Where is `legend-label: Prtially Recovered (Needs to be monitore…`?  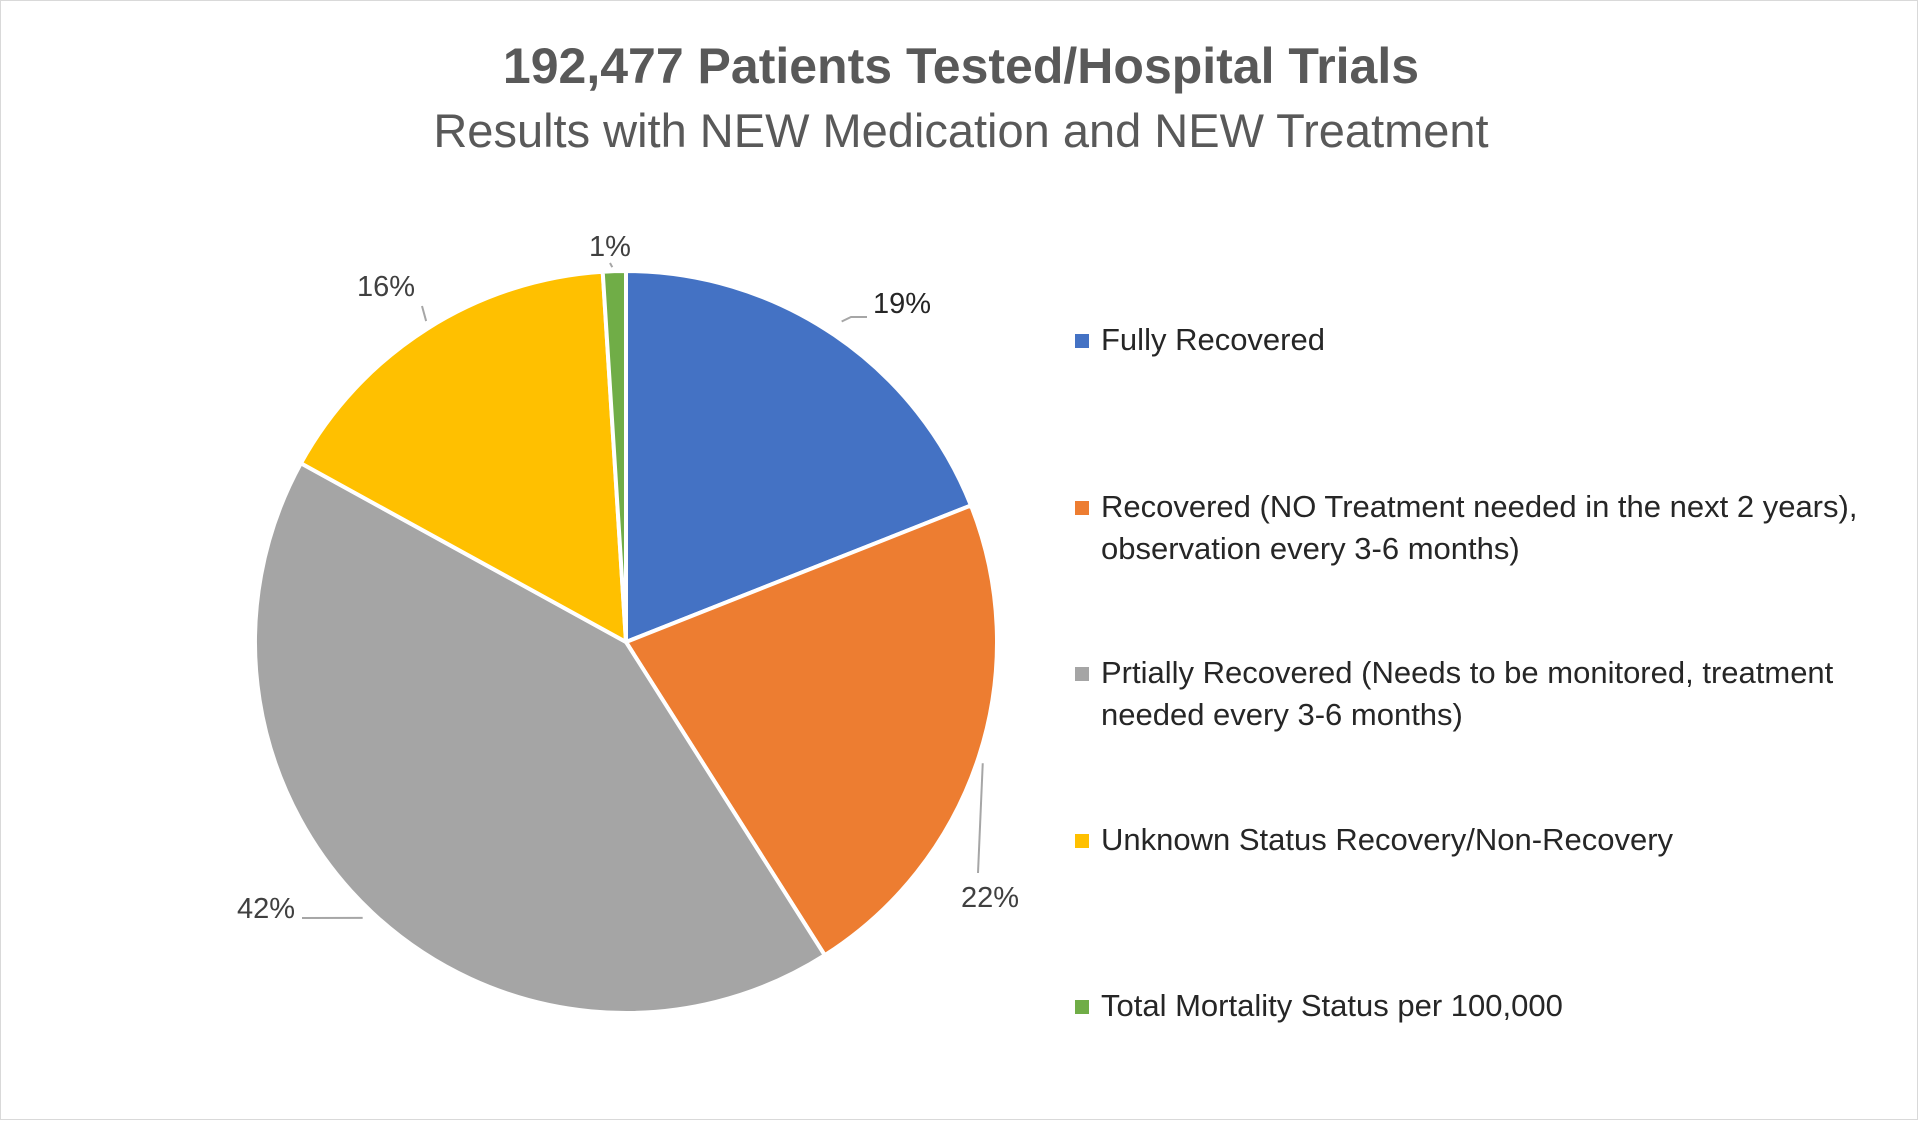
legend-label: Prtially Recovered (Needs to be monitore… is located at coordinates (1496, 694).